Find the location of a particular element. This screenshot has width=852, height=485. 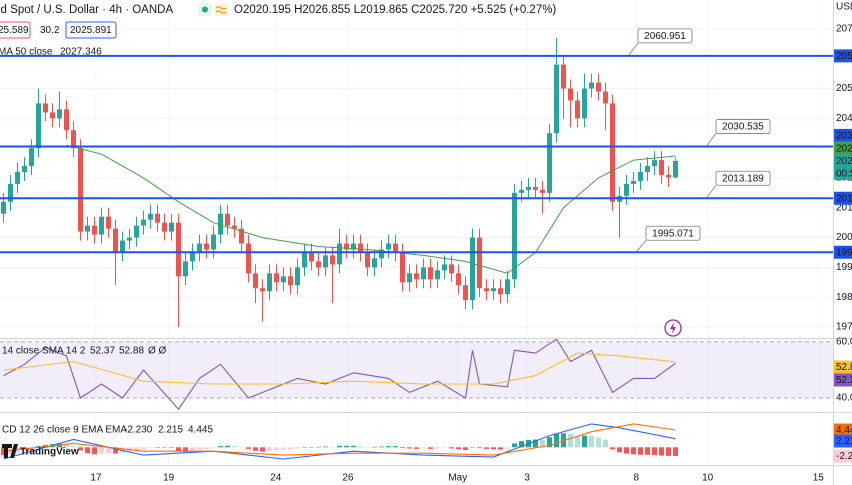

price-axis-unit: USD is located at coordinates (844, 7).